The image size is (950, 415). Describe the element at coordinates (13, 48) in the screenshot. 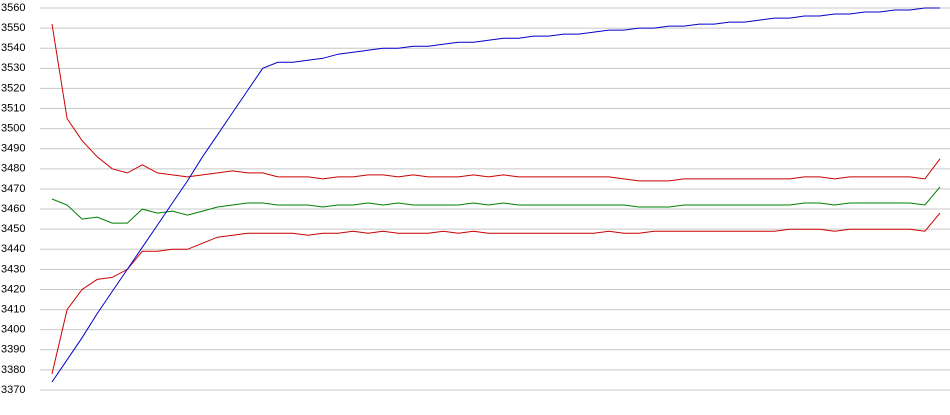

I see `y-tick-label: 3540` at that location.